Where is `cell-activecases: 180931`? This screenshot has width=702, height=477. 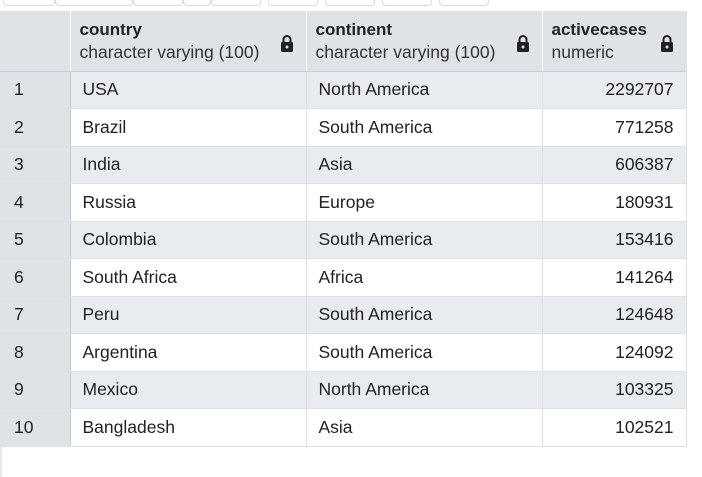 cell-activecases: 180931 is located at coordinates (614, 202).